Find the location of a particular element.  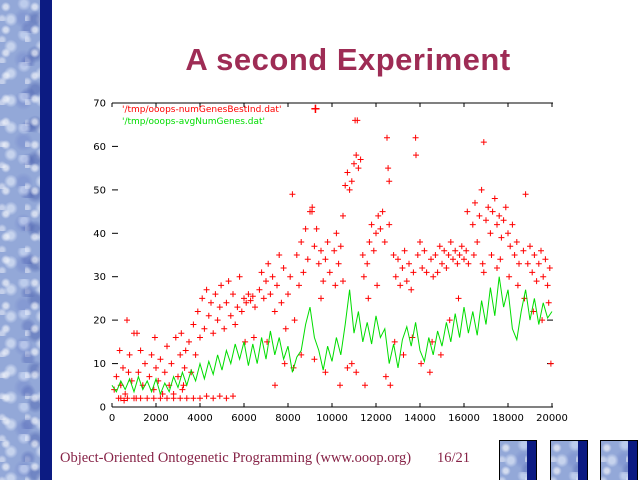

svg-text: 10 is located at coordinates (99, 364).